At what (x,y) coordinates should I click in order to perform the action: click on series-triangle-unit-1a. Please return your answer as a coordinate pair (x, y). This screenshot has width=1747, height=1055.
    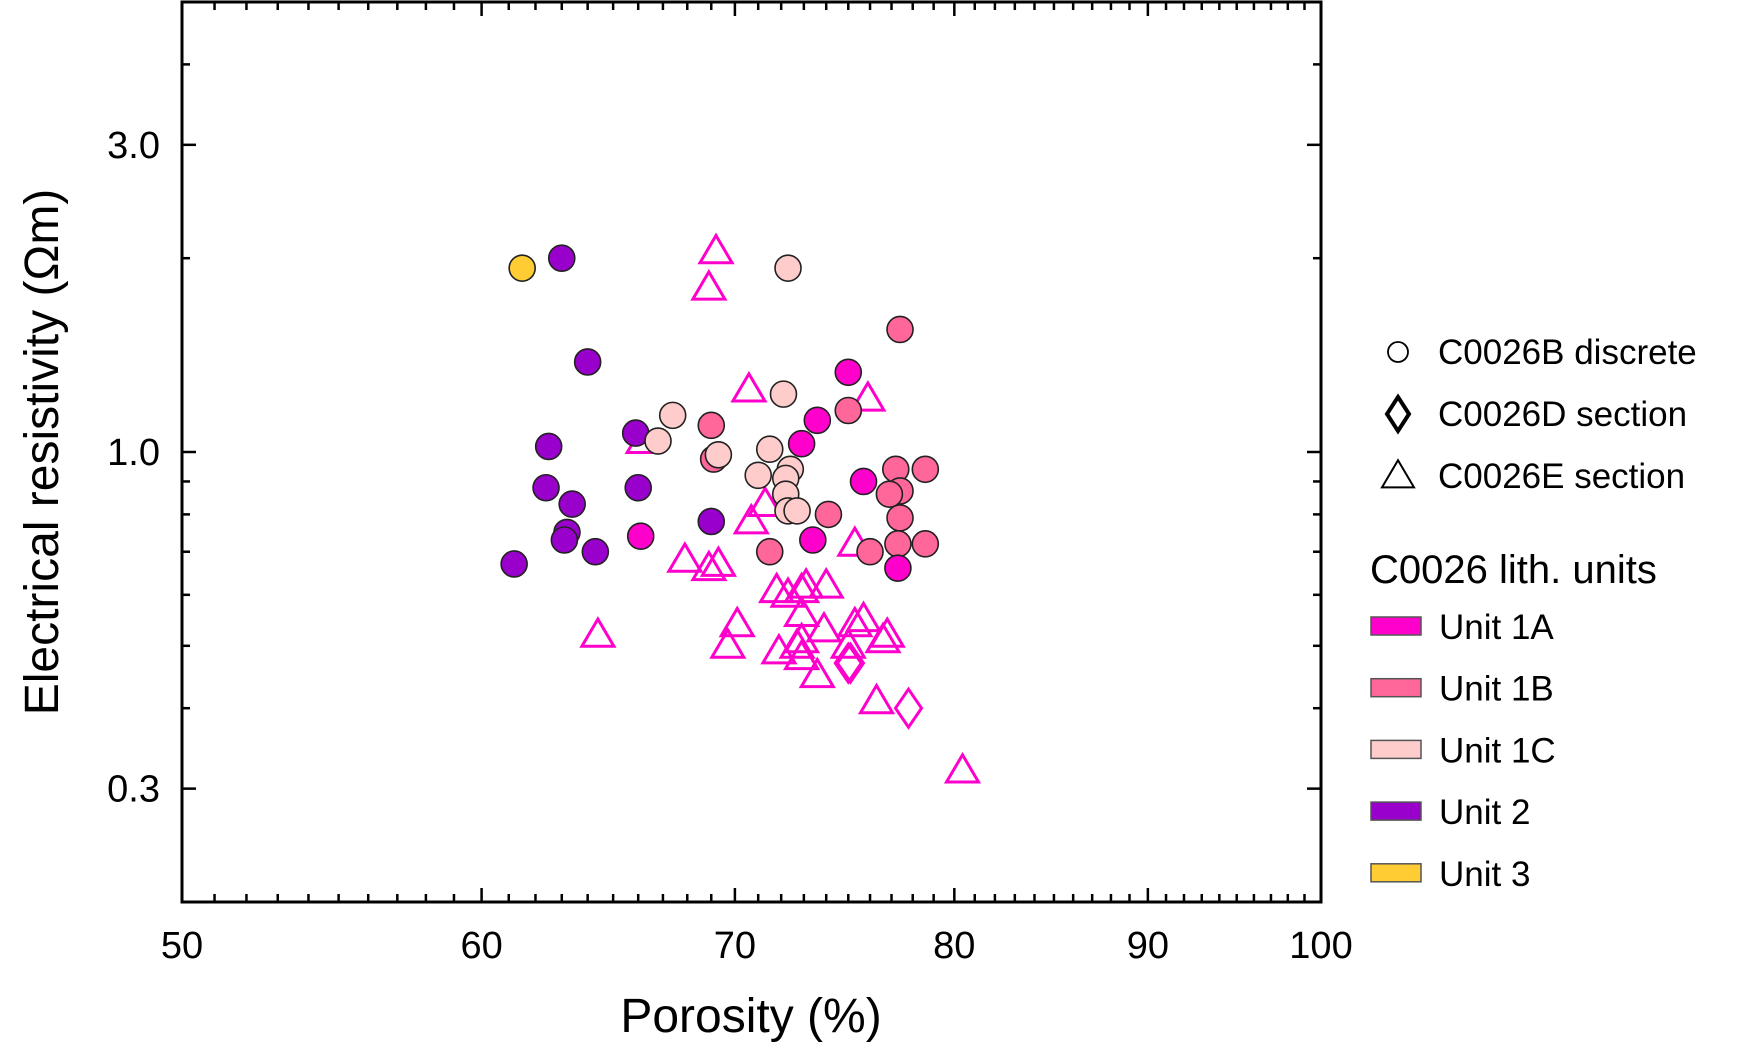
    Looking at the image, I should click on (780, 508).